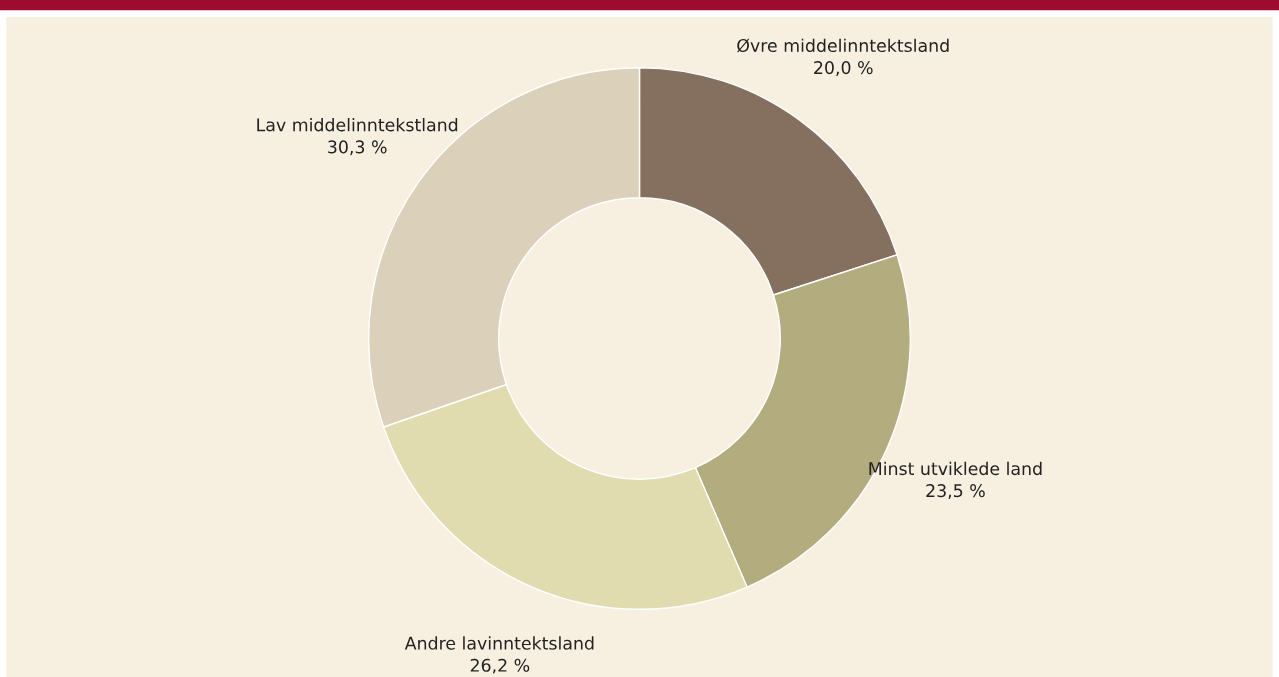 This screenshot has height=677, width=1279. I want to click on data-label: 26,2 %, so click(500, 666).